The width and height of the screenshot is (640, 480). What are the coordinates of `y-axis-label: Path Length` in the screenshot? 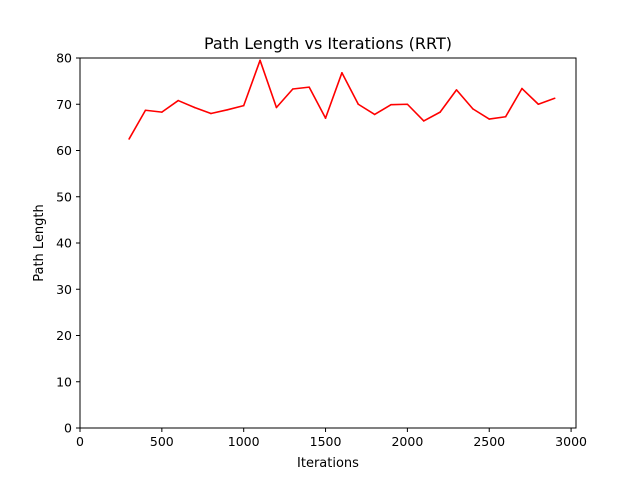 It's located at (39, 243).